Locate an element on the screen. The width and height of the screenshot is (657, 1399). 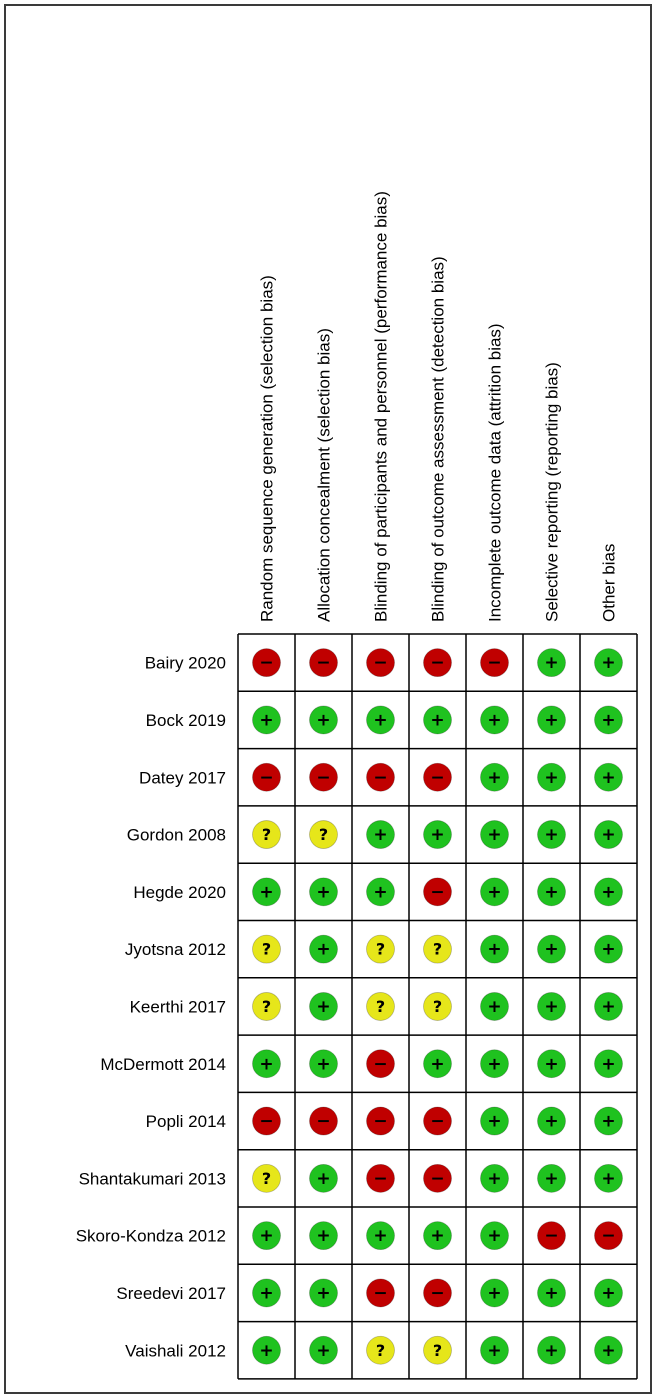
study-label: Bock 2019 is located at coordinates (186, 720).